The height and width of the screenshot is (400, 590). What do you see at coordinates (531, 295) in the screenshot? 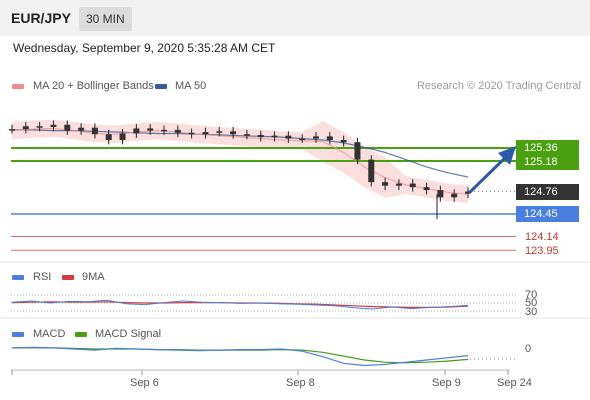
I see `rsi-tick-70: 70` at bounding box center [531, 295].